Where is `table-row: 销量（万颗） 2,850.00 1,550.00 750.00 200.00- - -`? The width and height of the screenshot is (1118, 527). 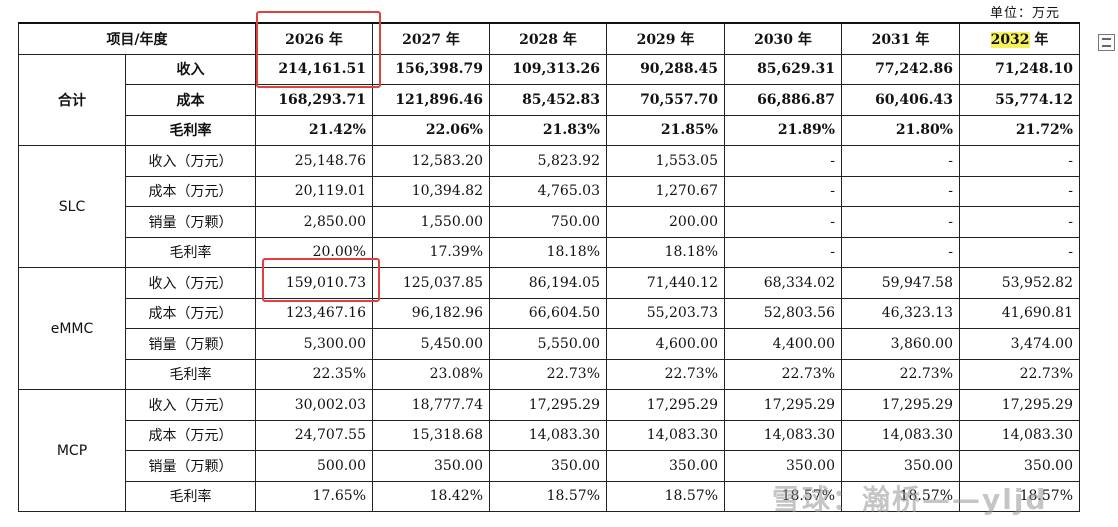 table-row: 销量（万颗） 2,850.00 1,550.00 750.00 200.00- - - is located at coordinates (549, 222).